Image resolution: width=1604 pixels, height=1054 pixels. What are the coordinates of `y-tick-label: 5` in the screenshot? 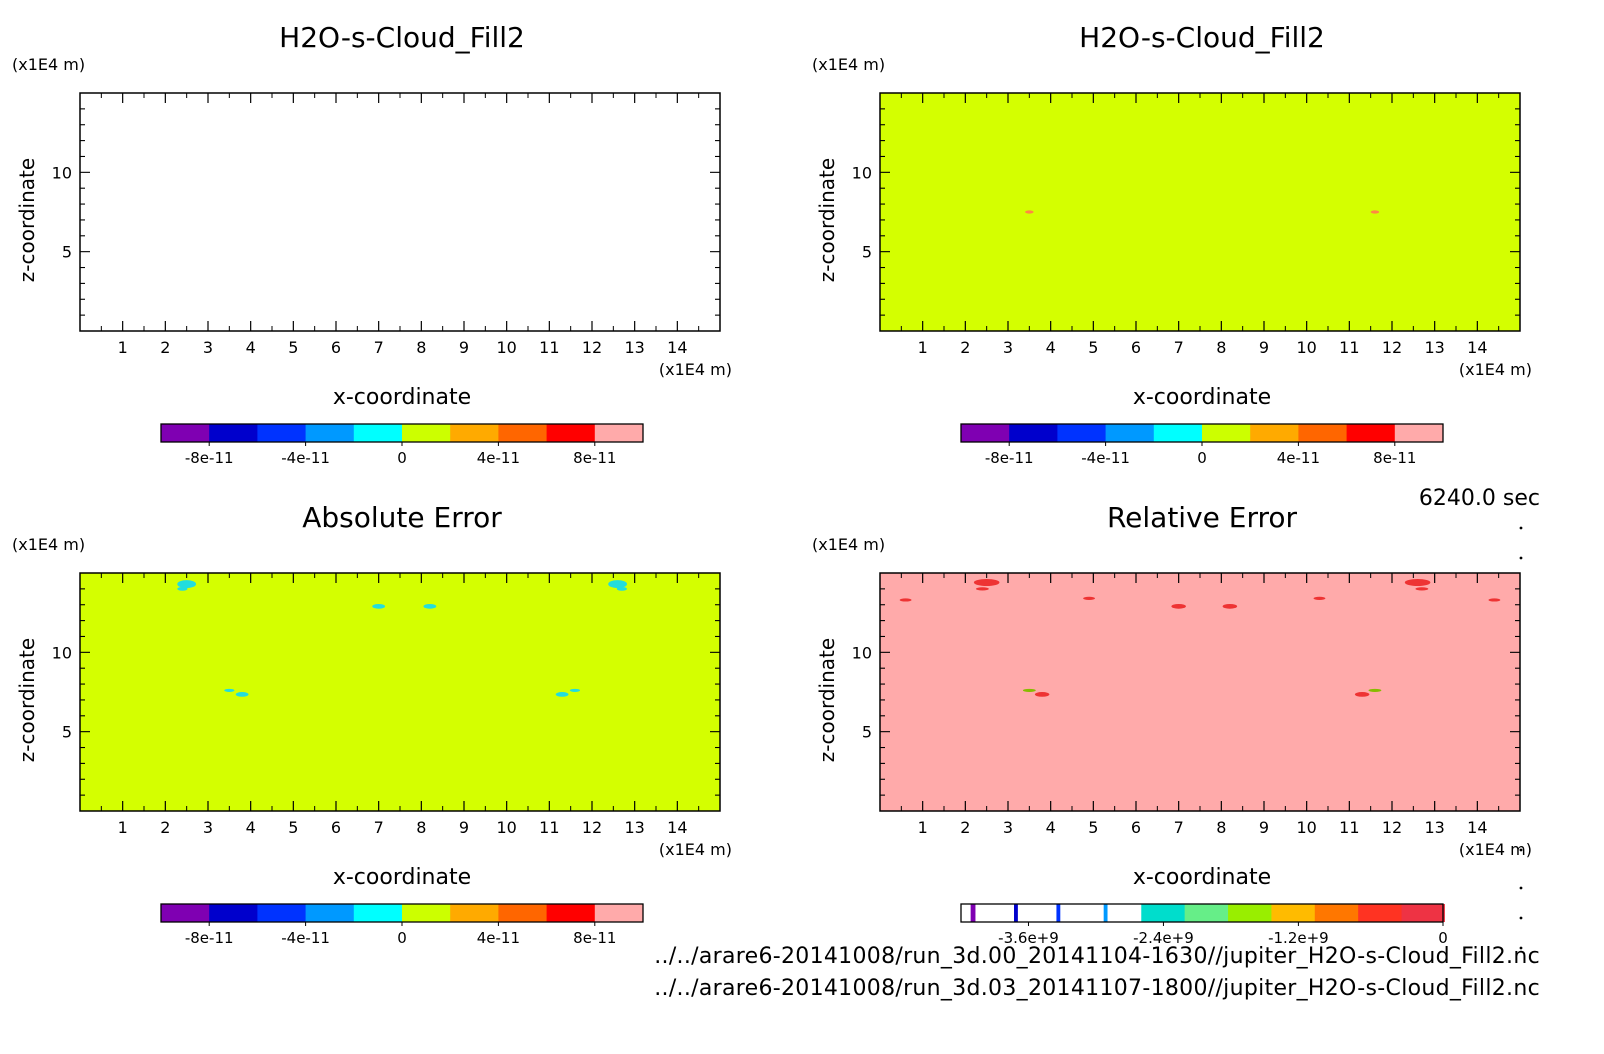 It's located at (867, 732).